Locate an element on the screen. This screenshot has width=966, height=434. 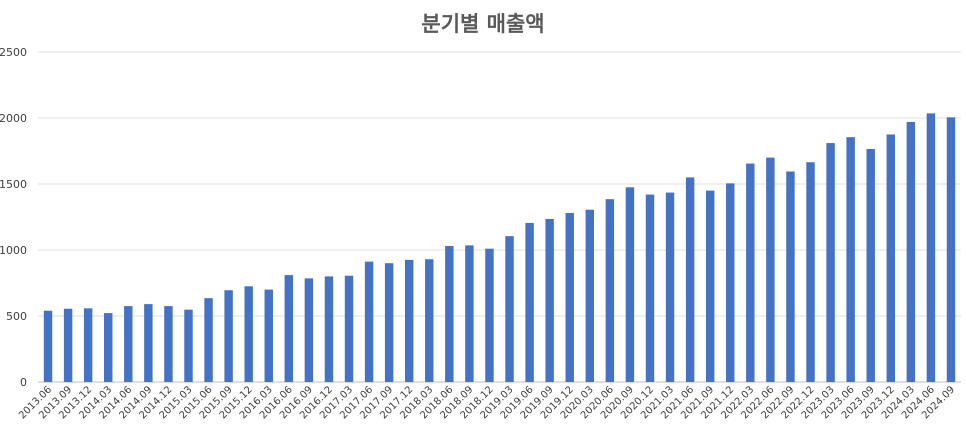
y-tick-label: 2000 is located at coordinates (13, 118).